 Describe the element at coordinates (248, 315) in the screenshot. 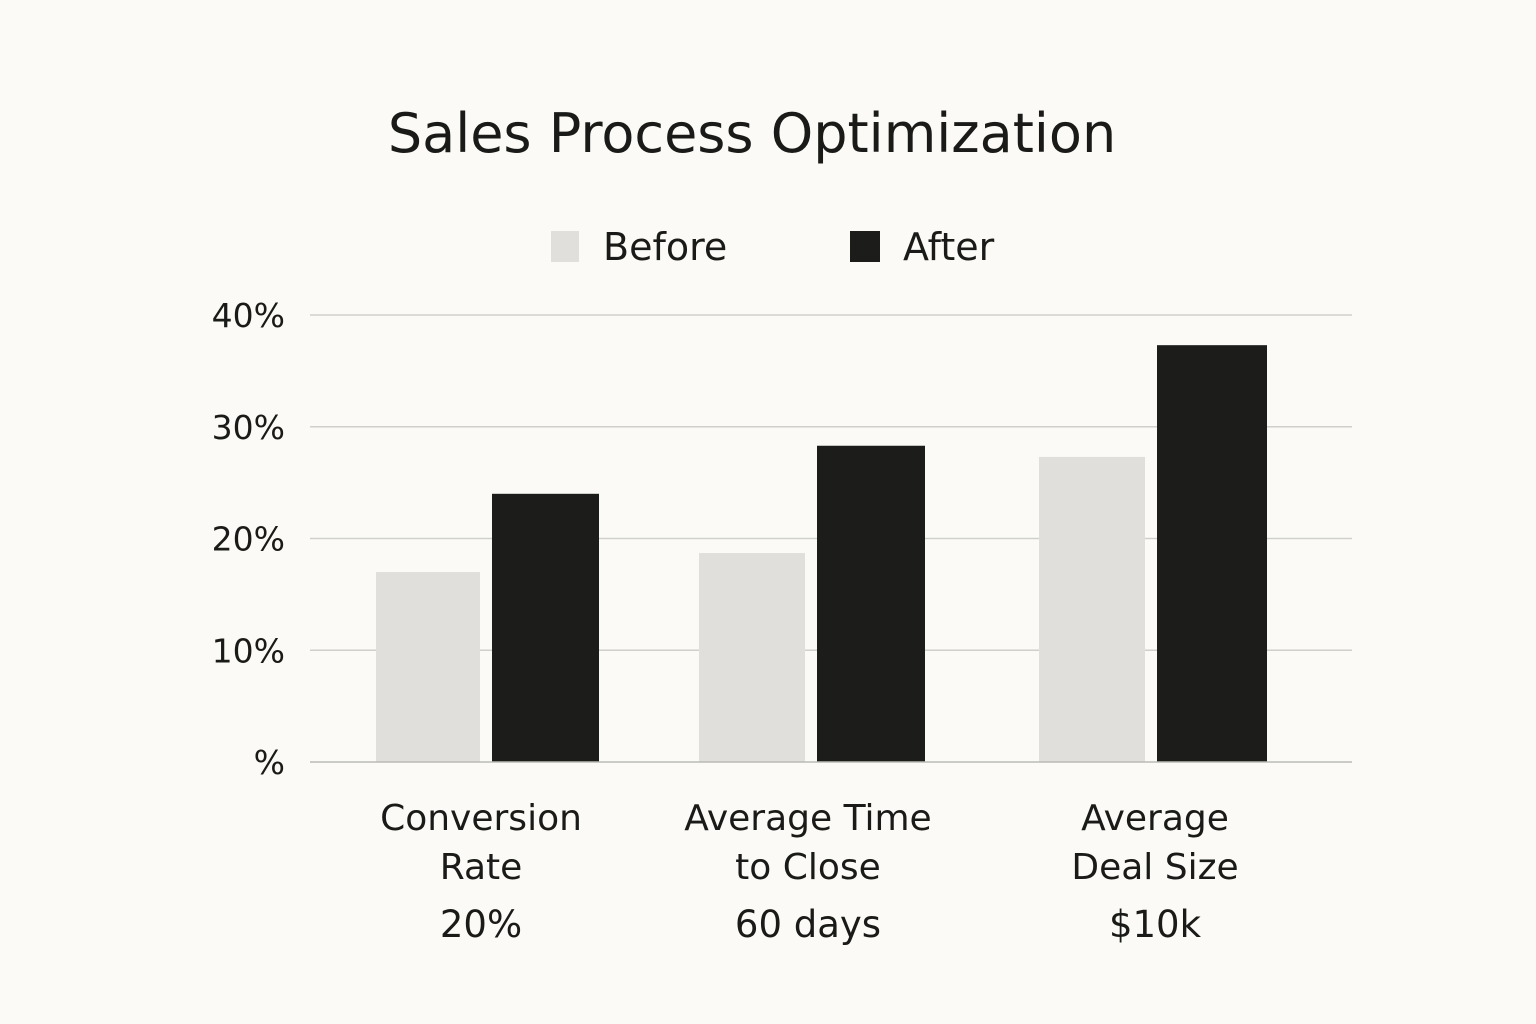

I see `y-tick-label: 40%` at that location.